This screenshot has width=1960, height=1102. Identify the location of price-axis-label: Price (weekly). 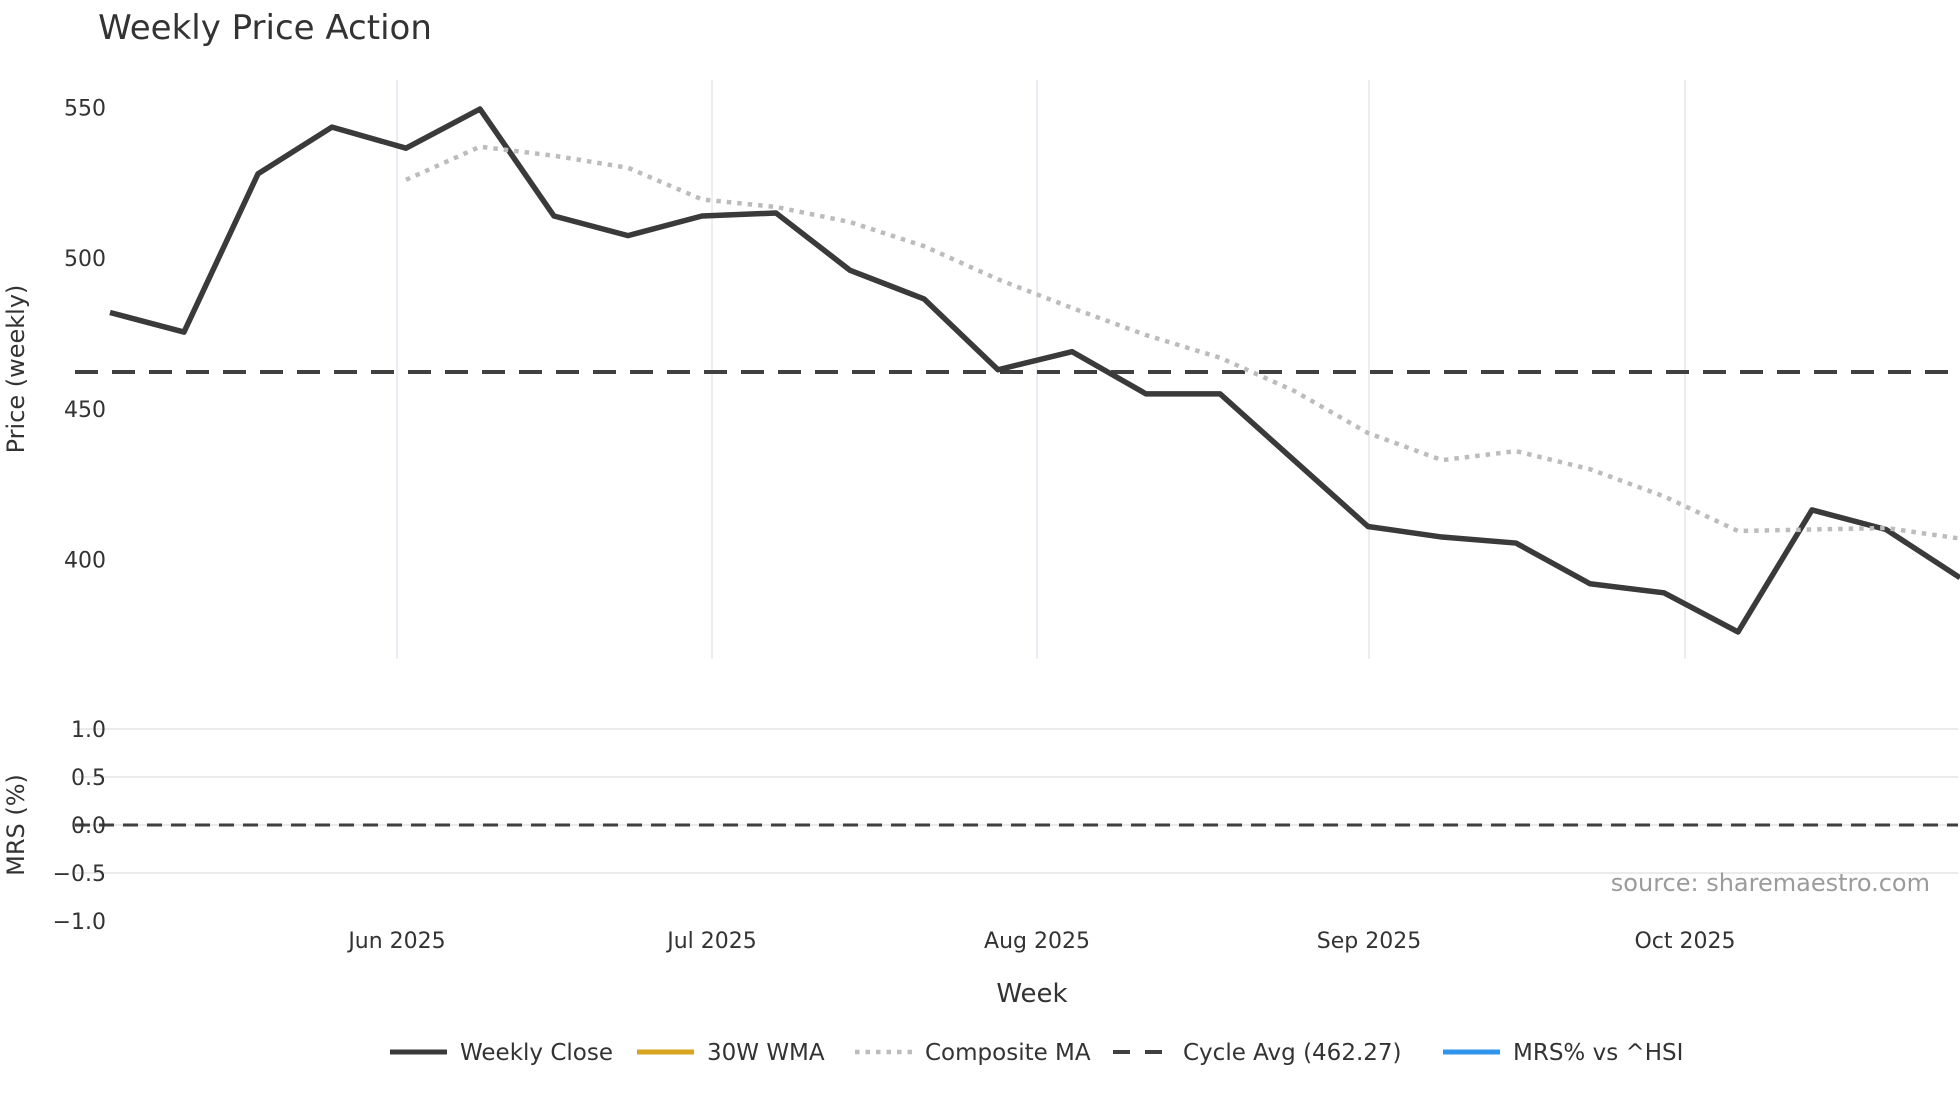
(16, 369).